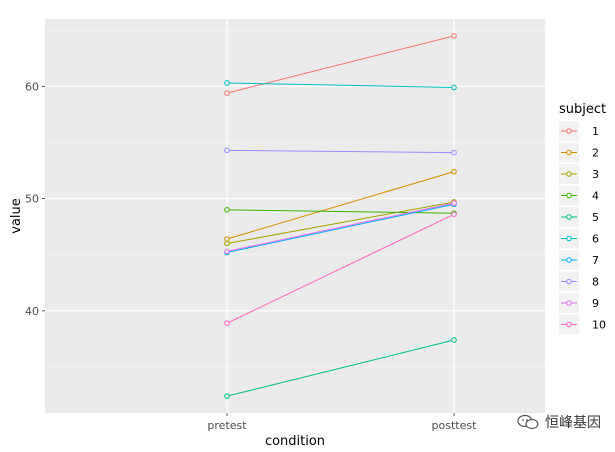 This screenshot has width=615, height=452. What do you see at coordinates (595, 282) in the screenshot?
I see `legend-label: 8` at bounding box center [595, 282].